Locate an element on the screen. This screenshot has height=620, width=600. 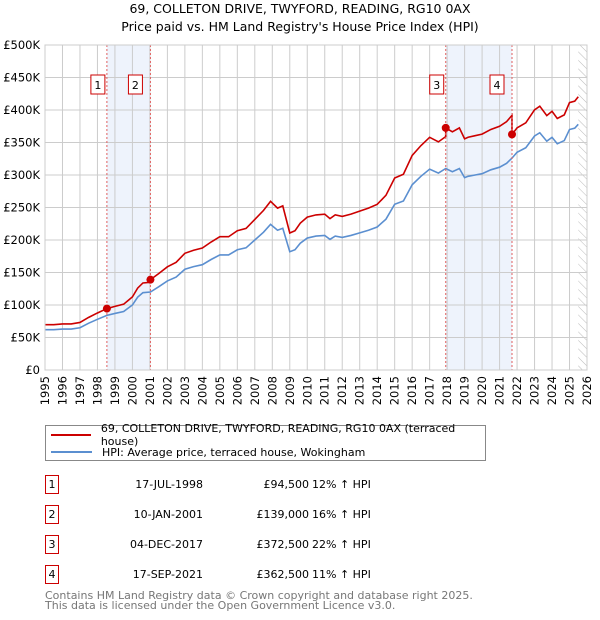
sale-hpi-change: 16% ↑ HPI is located at coordinates (341, 514).